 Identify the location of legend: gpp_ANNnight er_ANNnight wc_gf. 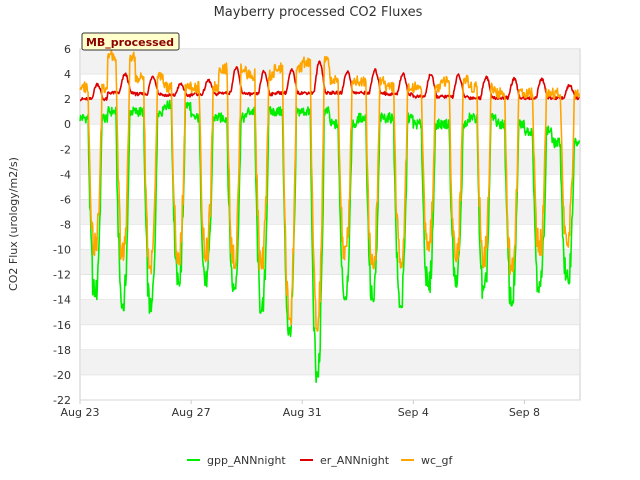
(320, 460).